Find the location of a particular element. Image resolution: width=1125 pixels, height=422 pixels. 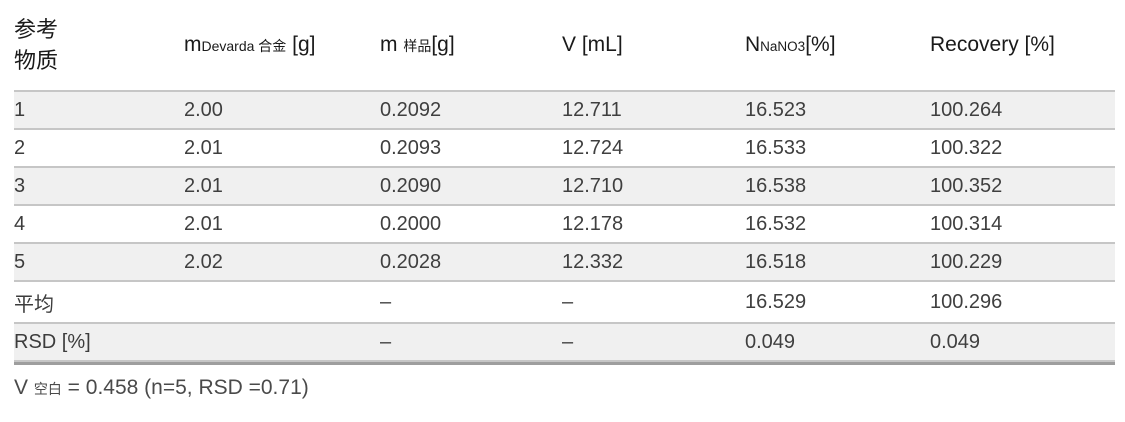

row4-mass-devarda: 2.01 is located at coordinates (203, 223).